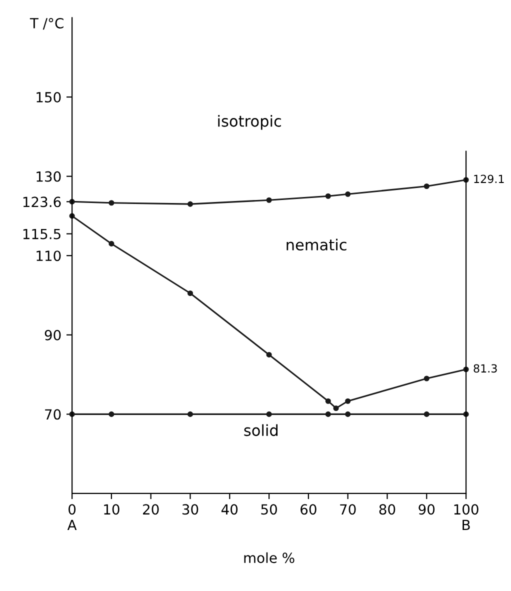 The image size is (511, 591). What do you see at coordinates (47, 24) in the screenshot?
I see `y-axis-title: T /°C` at bounding box center [47, 24].